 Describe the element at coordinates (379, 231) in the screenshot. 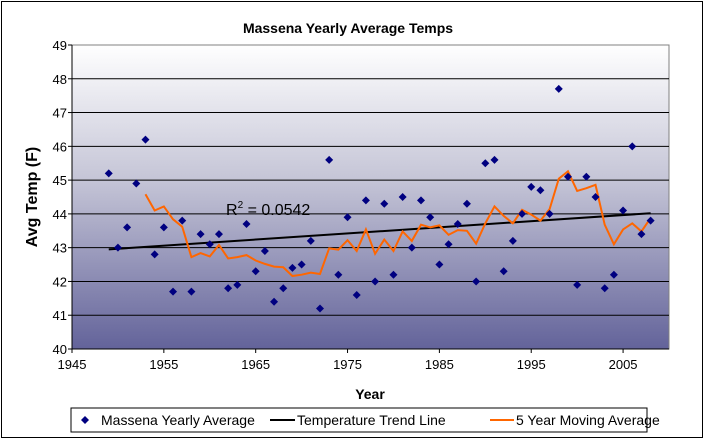

I see `trend-line` at that location.